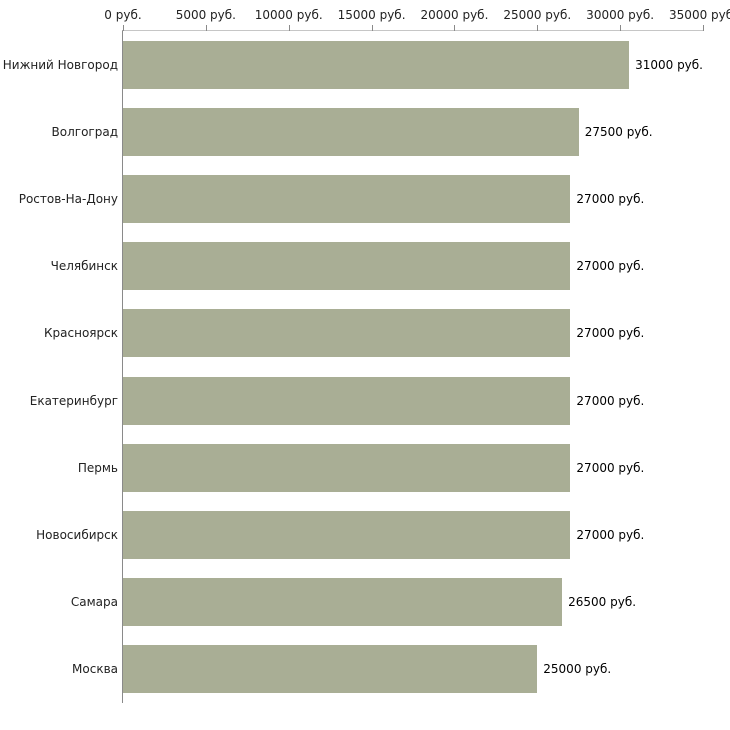 This screenshot has width=730, height=730. I want to click on category-label: Екатеринбург, so click(73, 400).